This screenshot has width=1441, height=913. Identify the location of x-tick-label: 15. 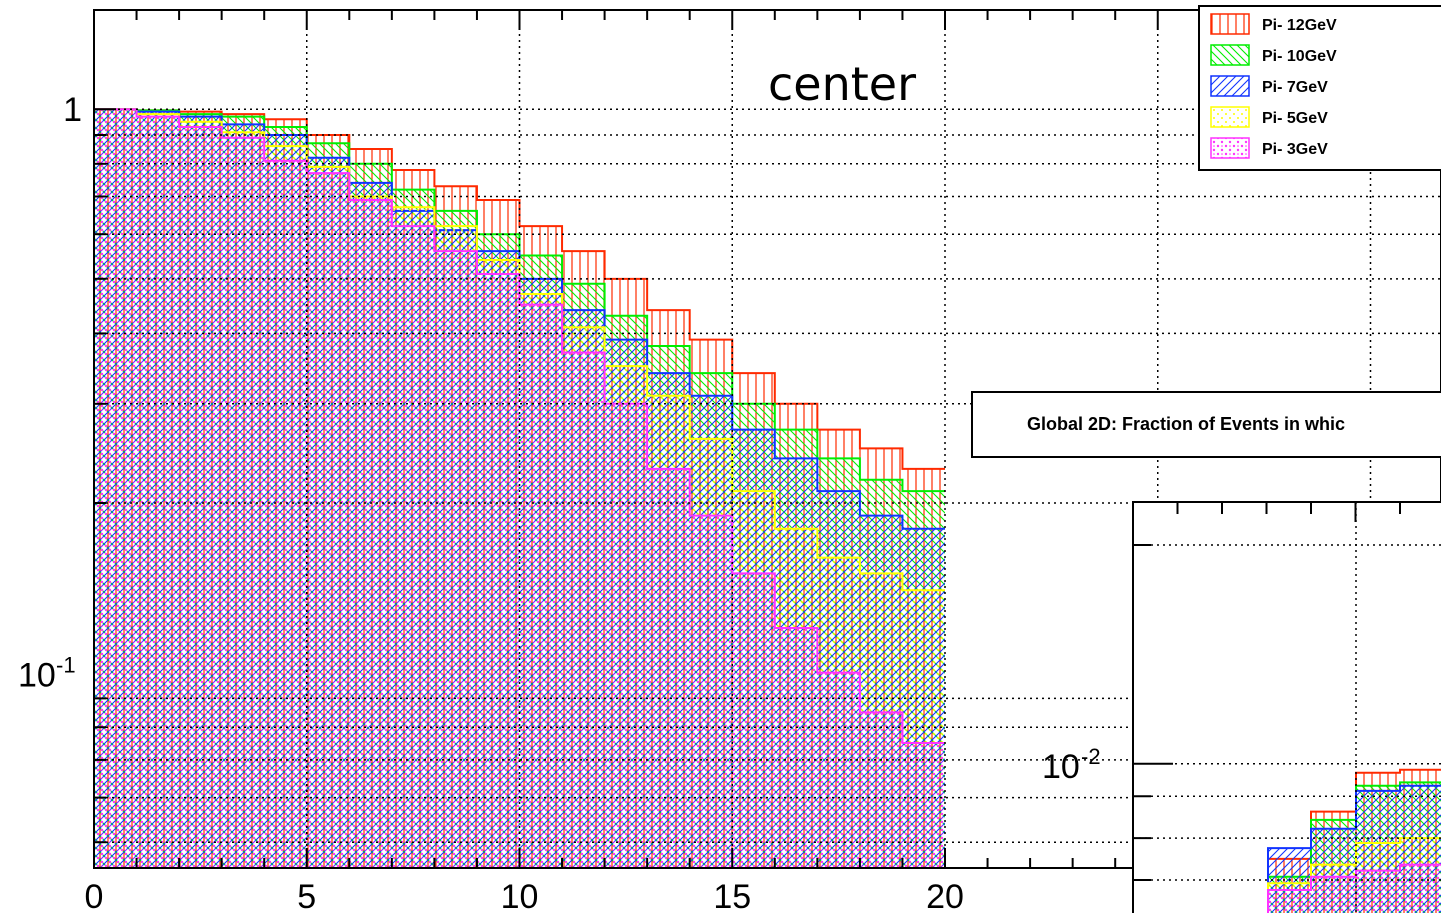
(732, 895).